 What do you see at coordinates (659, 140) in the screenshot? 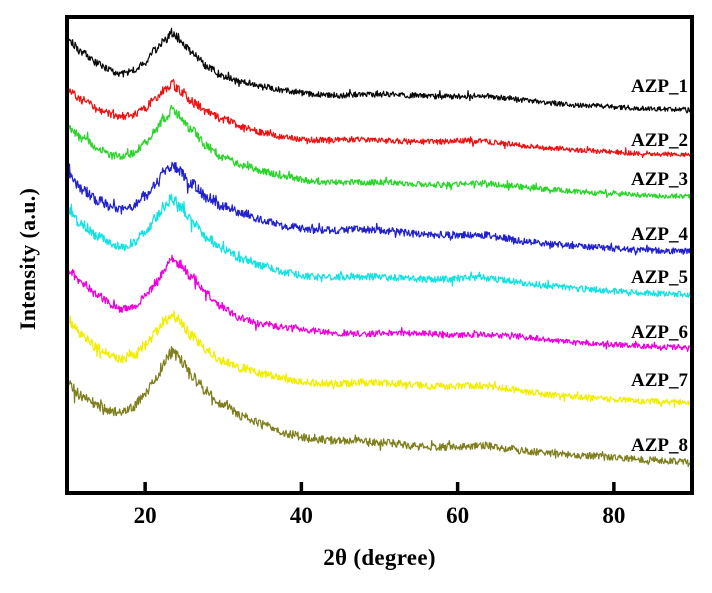
I see `series-label-AZP_2: AZP_2` at bounding box center [659, 140].